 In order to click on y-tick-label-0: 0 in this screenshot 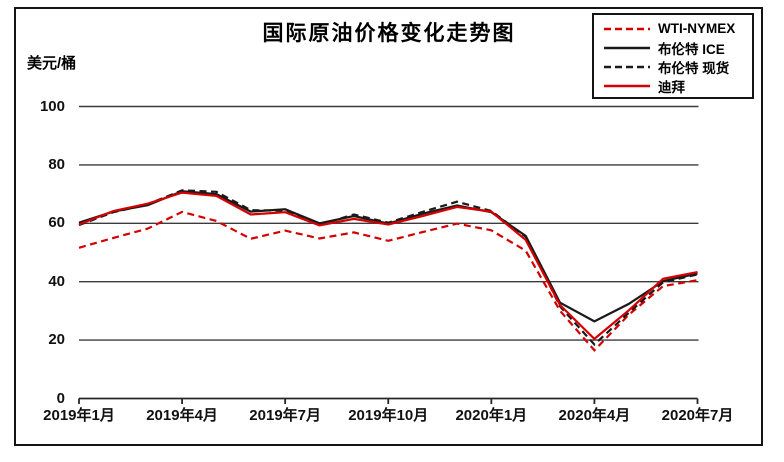, I will do `click(60, 398)`.